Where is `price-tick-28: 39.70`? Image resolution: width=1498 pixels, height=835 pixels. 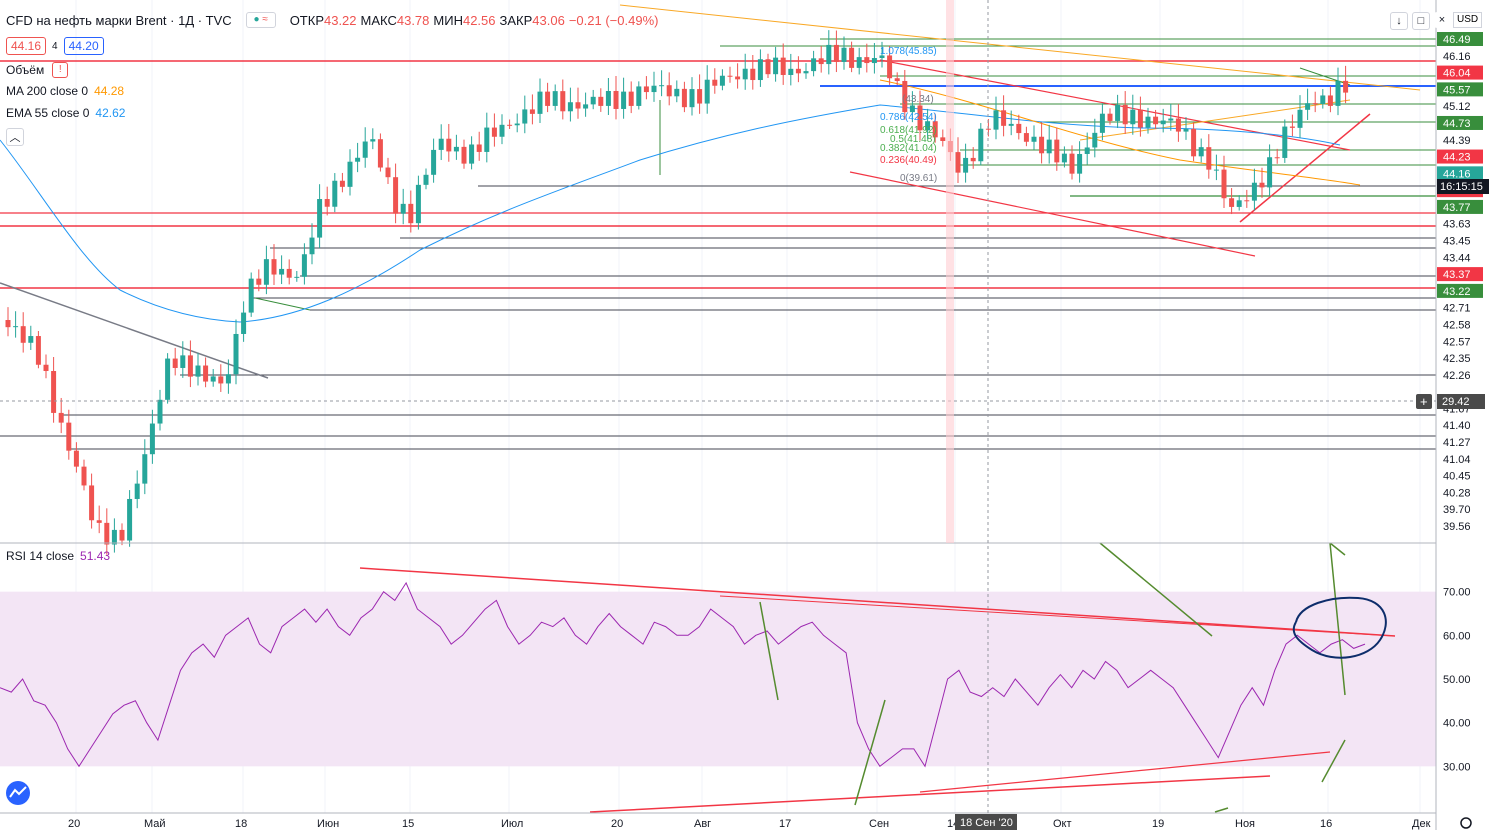
price-tick-28: 39.70 is located at coordinates (1457, 510).